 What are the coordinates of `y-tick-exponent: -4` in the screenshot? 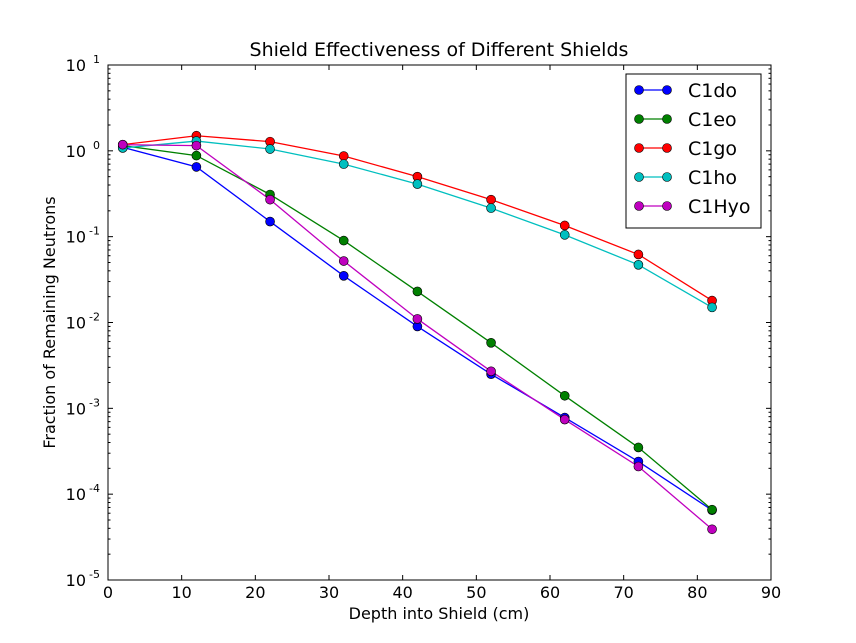 It's located at (94, 488).